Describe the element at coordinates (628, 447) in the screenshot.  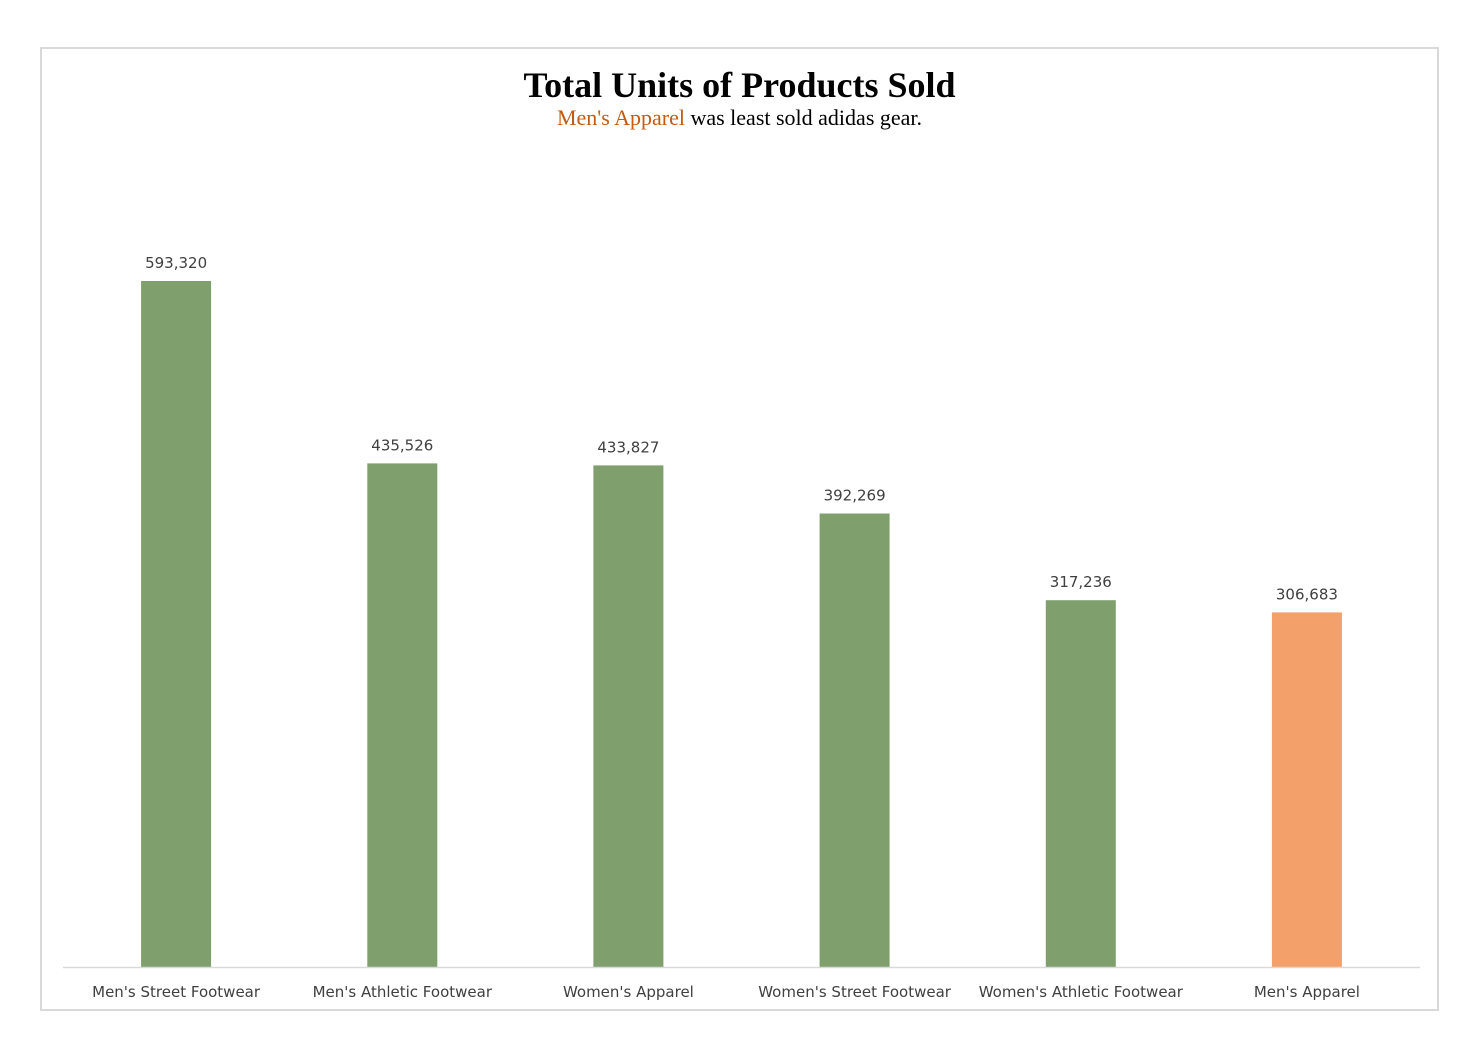
I see `data-label-3: 433,827` at that location.